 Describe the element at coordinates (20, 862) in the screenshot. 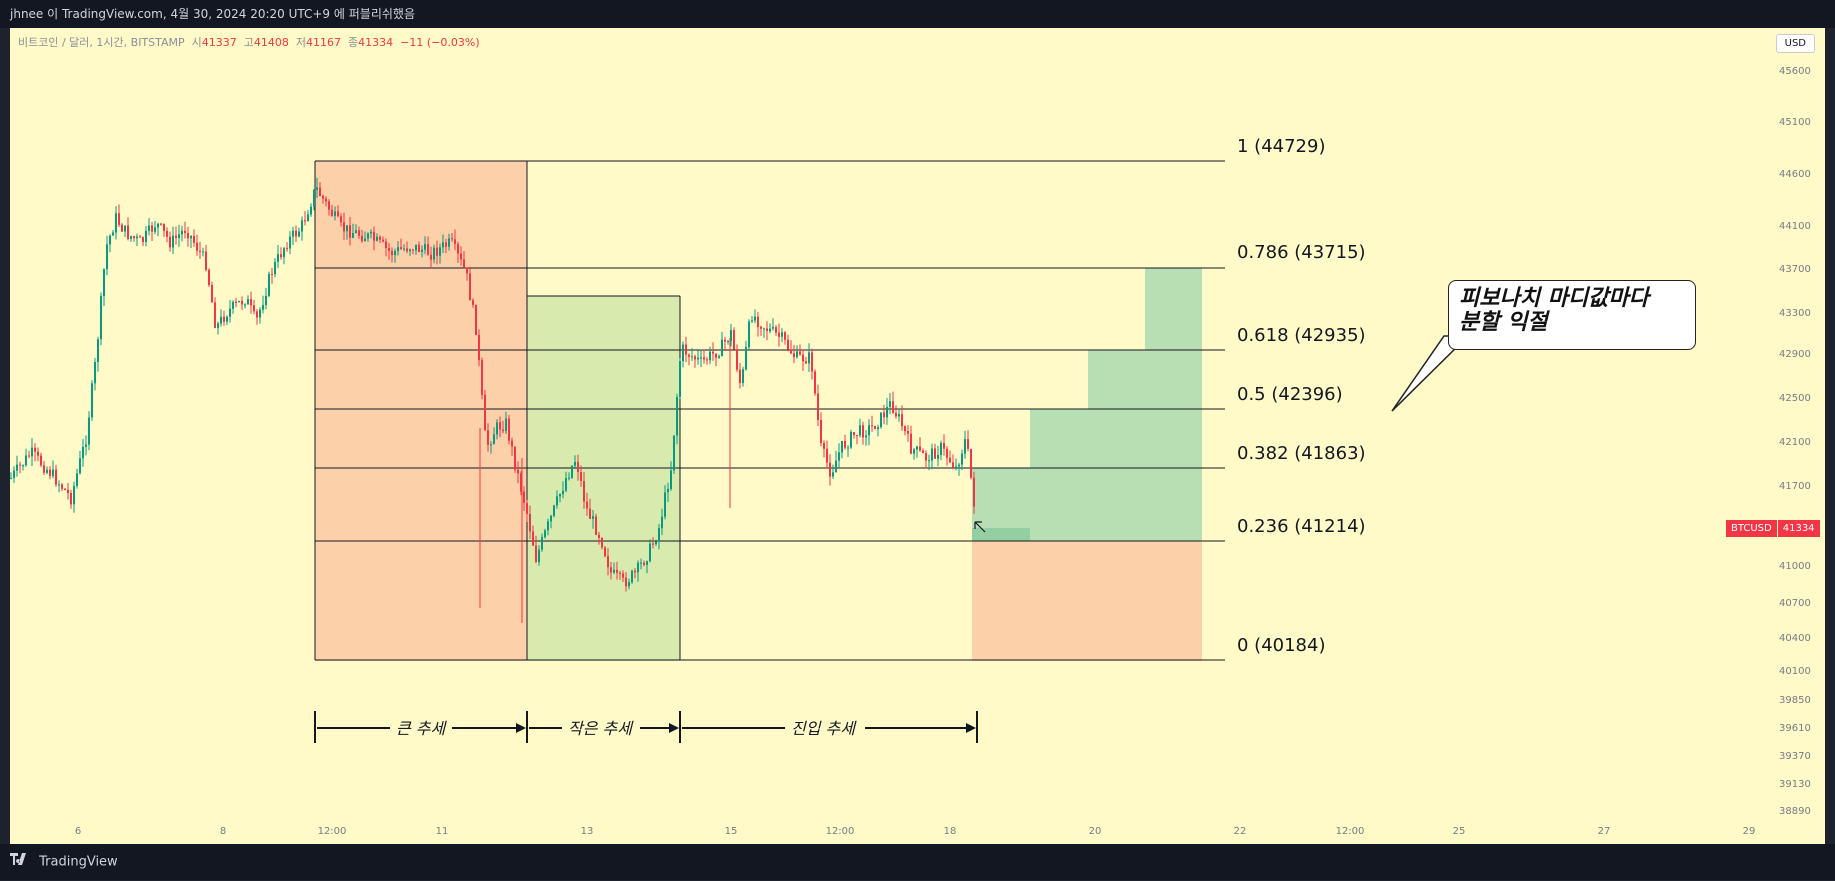

I see `tradingview-logo-icon` at that location.